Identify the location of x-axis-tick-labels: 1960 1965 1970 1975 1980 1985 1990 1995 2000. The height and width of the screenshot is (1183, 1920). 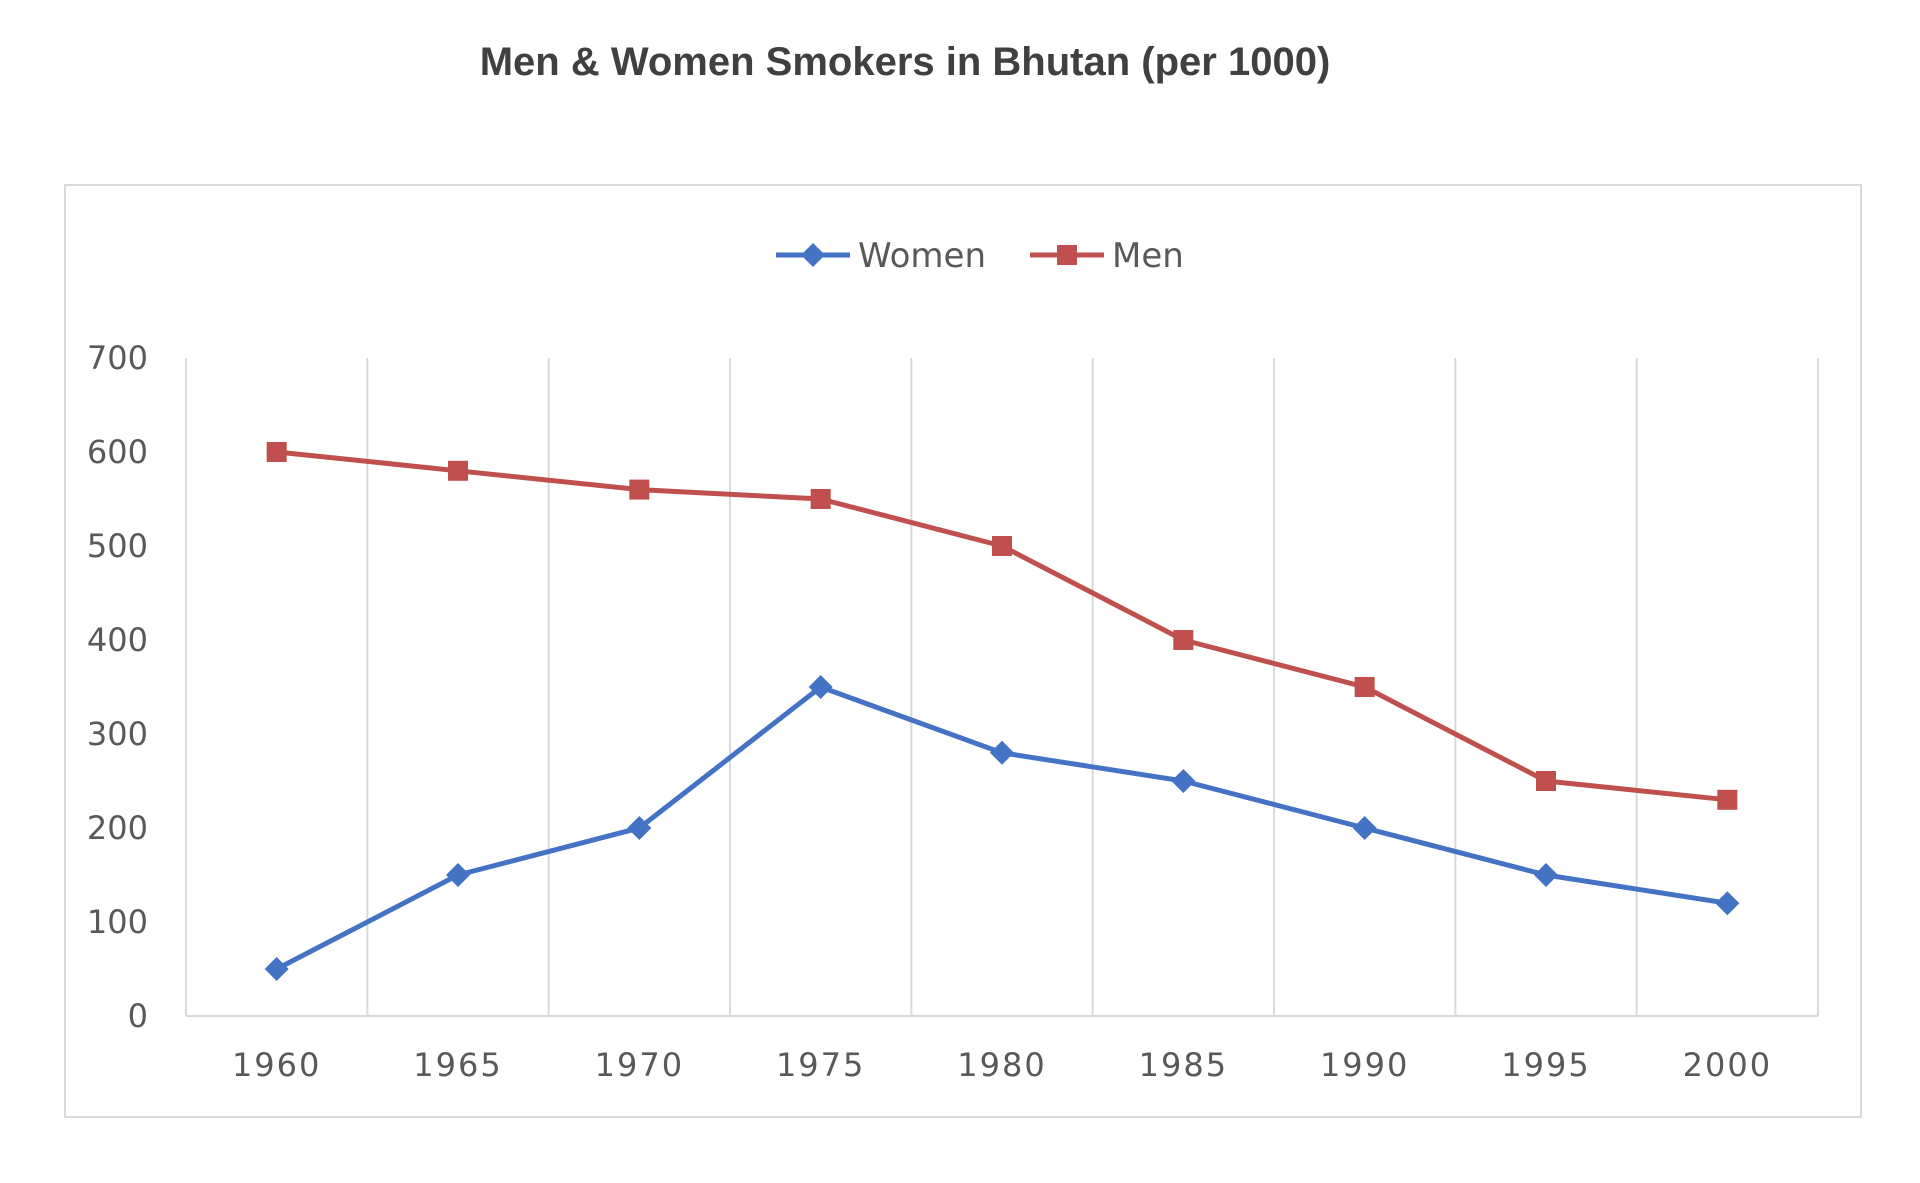
(1002, 1065).